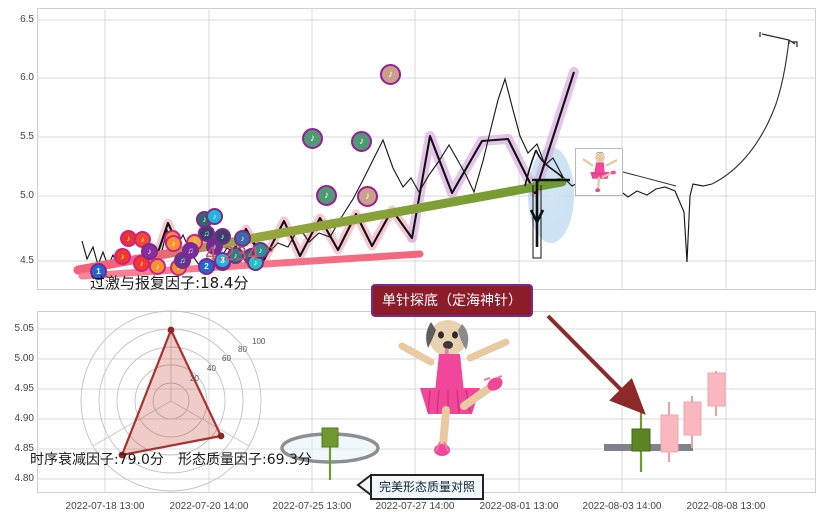 The image size is (822, 520). Describe the element at coordinates (726, 506) in the screenshot. I see `xtick: 2022-08-08 13:00` at that location.